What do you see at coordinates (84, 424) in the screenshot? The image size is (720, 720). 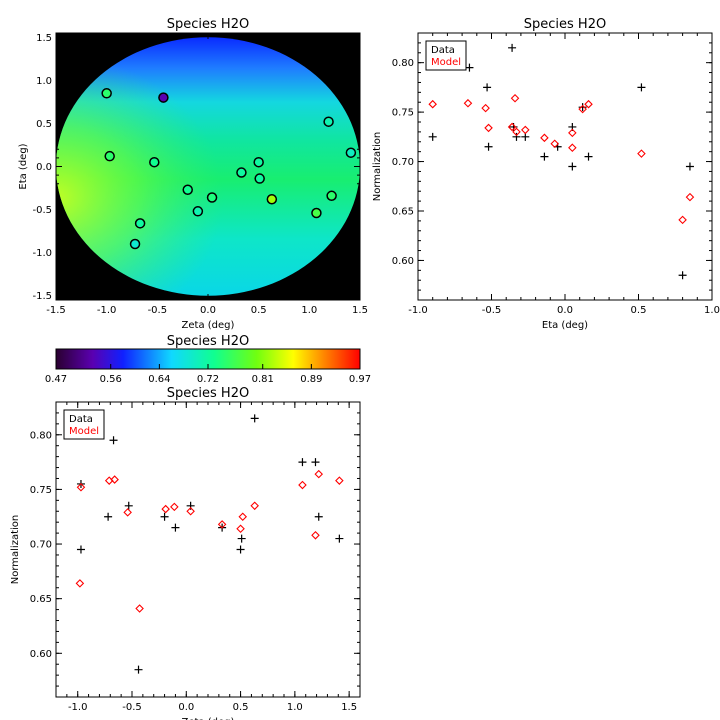 I see `zeta-plot-legend-box` at bounding box center [84, 424].